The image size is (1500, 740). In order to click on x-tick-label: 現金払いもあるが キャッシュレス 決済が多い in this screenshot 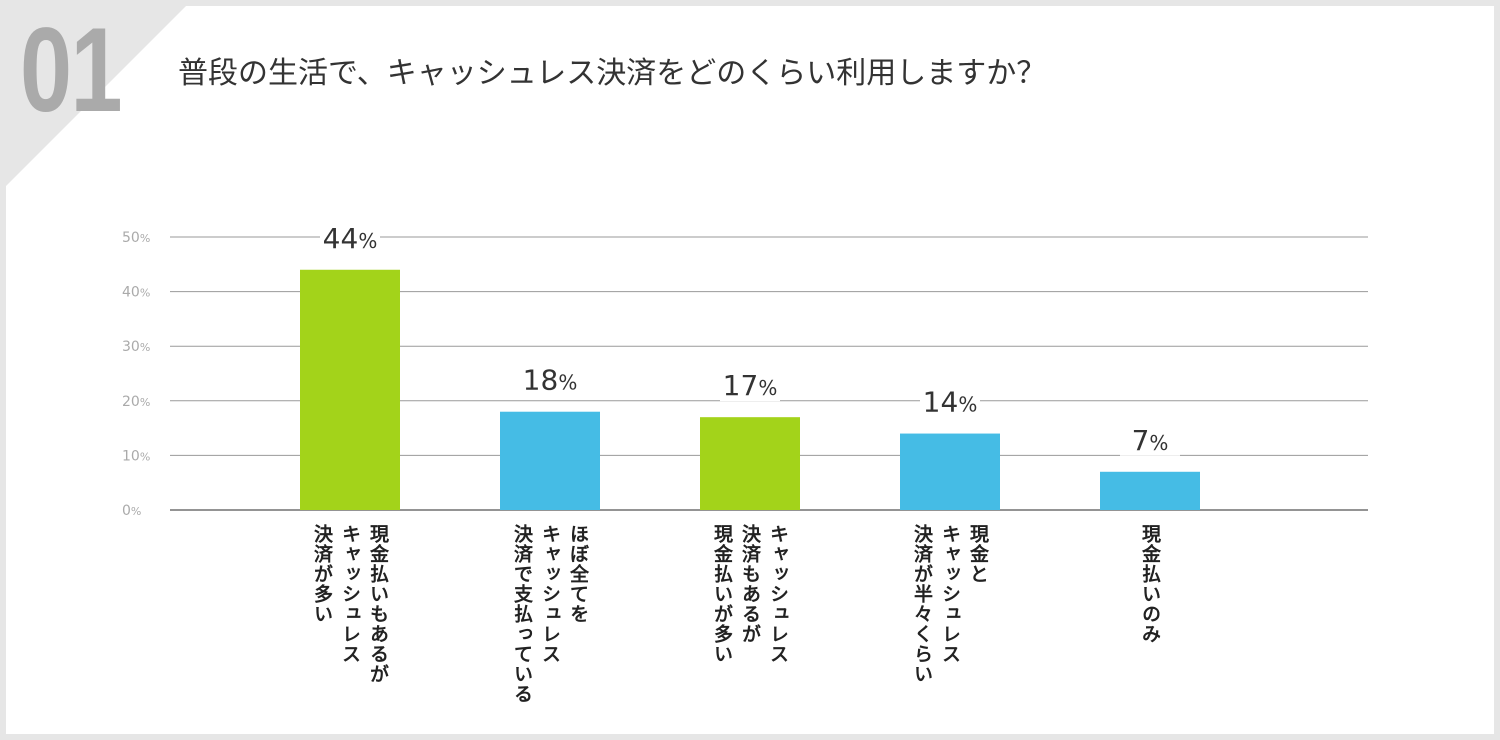, I will do `click(350, 604)`.